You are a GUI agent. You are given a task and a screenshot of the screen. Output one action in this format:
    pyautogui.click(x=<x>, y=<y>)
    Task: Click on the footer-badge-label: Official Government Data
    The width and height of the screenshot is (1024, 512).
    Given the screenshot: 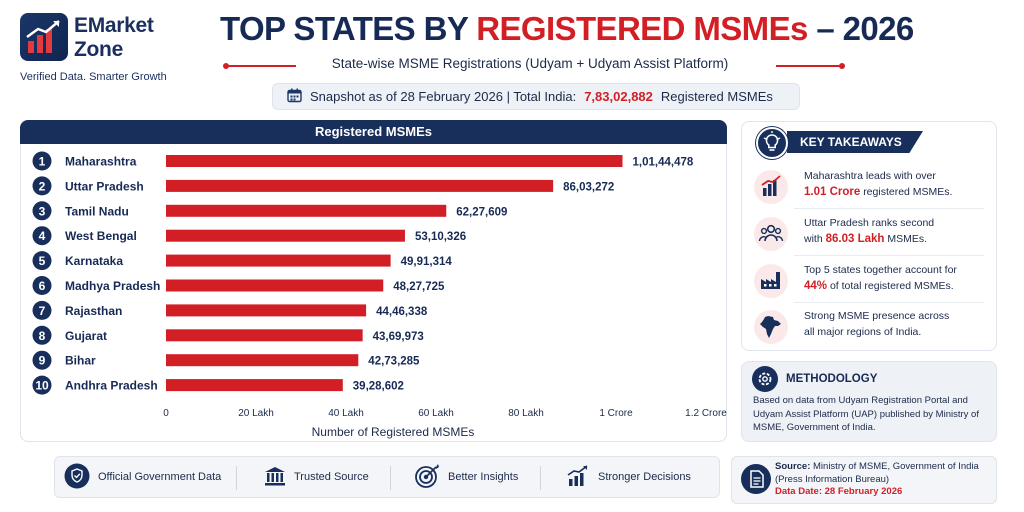 What is the action you would take?
    pyautogui.click(x=160, y=477)
    